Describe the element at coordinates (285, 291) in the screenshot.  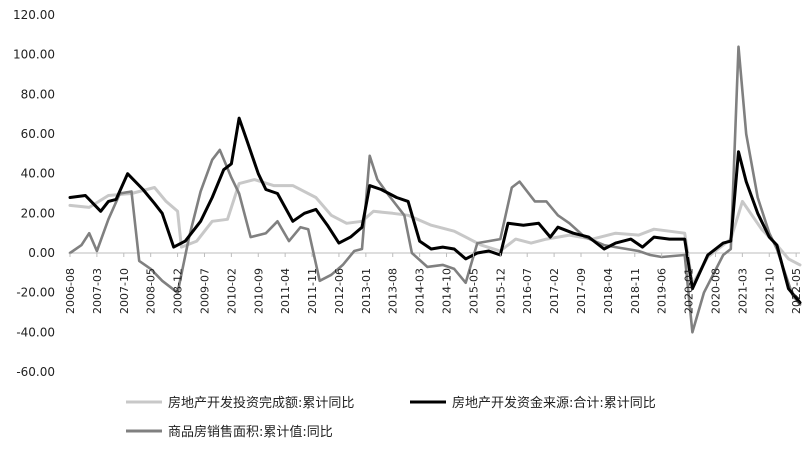
I see `x-tick-label: 2011-04` at that location.